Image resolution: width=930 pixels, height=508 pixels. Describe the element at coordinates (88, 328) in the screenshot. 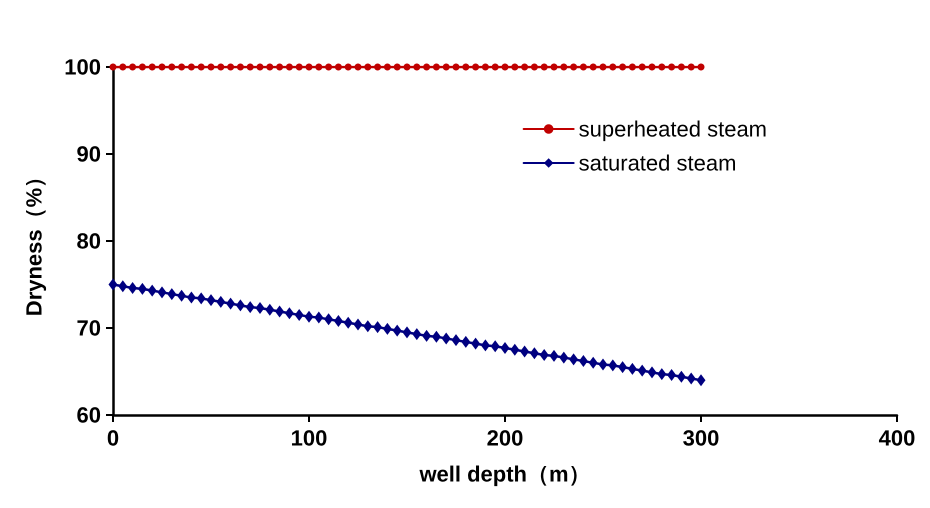

I see `y-tick-label: 70` at that location.